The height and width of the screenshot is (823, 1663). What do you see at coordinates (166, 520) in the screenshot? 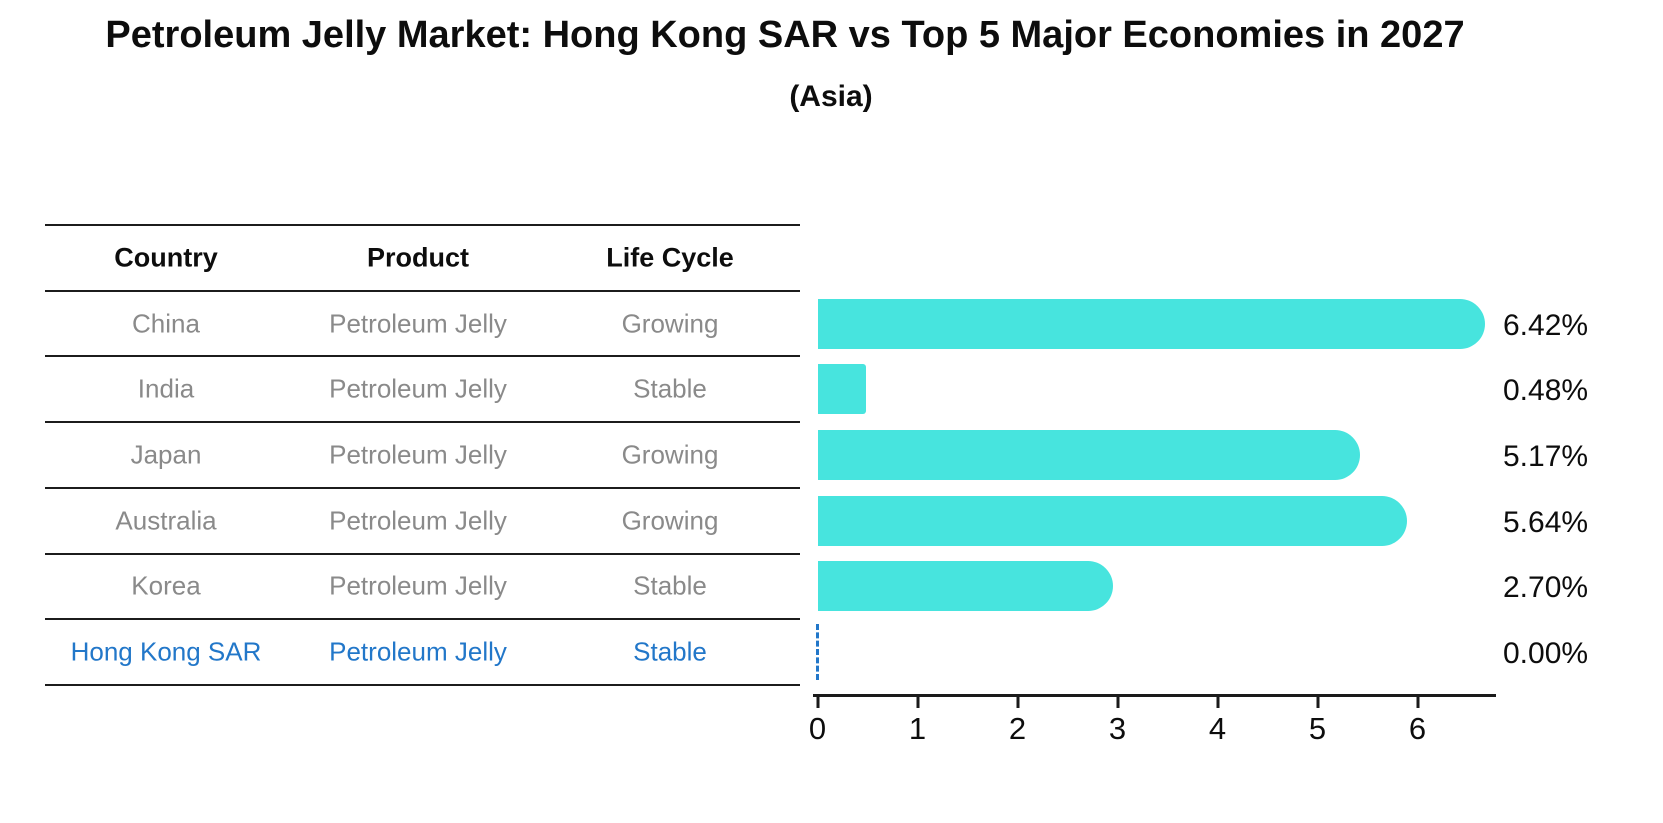
I see `table-cell-country: Australia` at bounding box center [166, 520].